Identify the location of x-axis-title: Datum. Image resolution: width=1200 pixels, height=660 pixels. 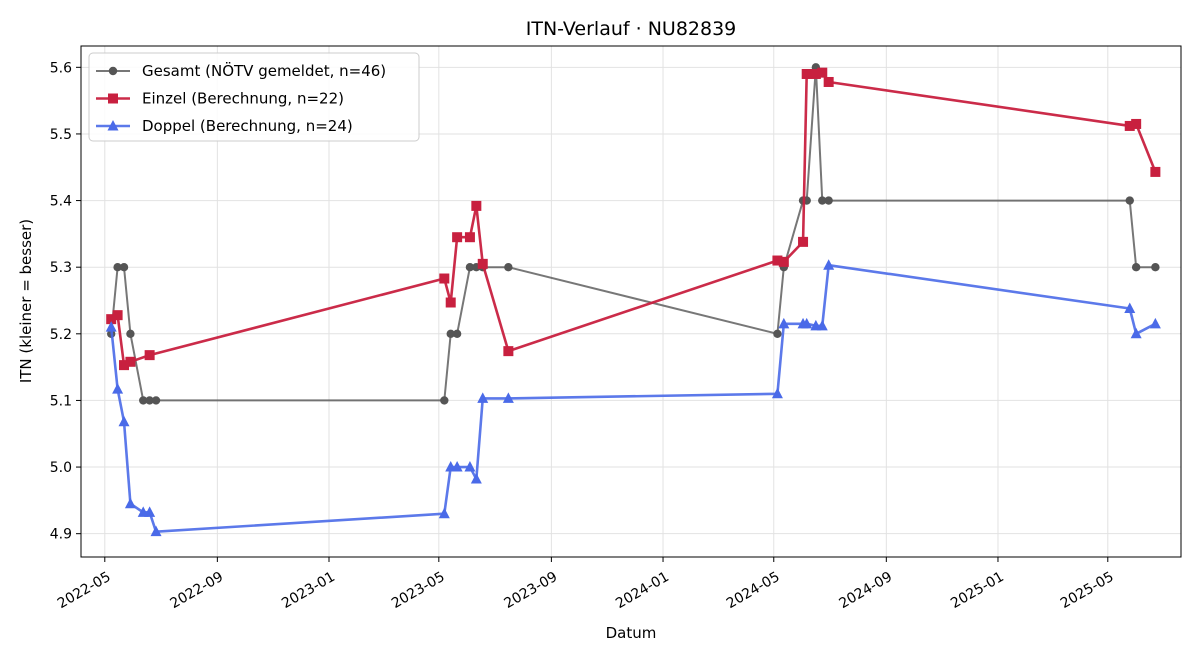
(631, 633).